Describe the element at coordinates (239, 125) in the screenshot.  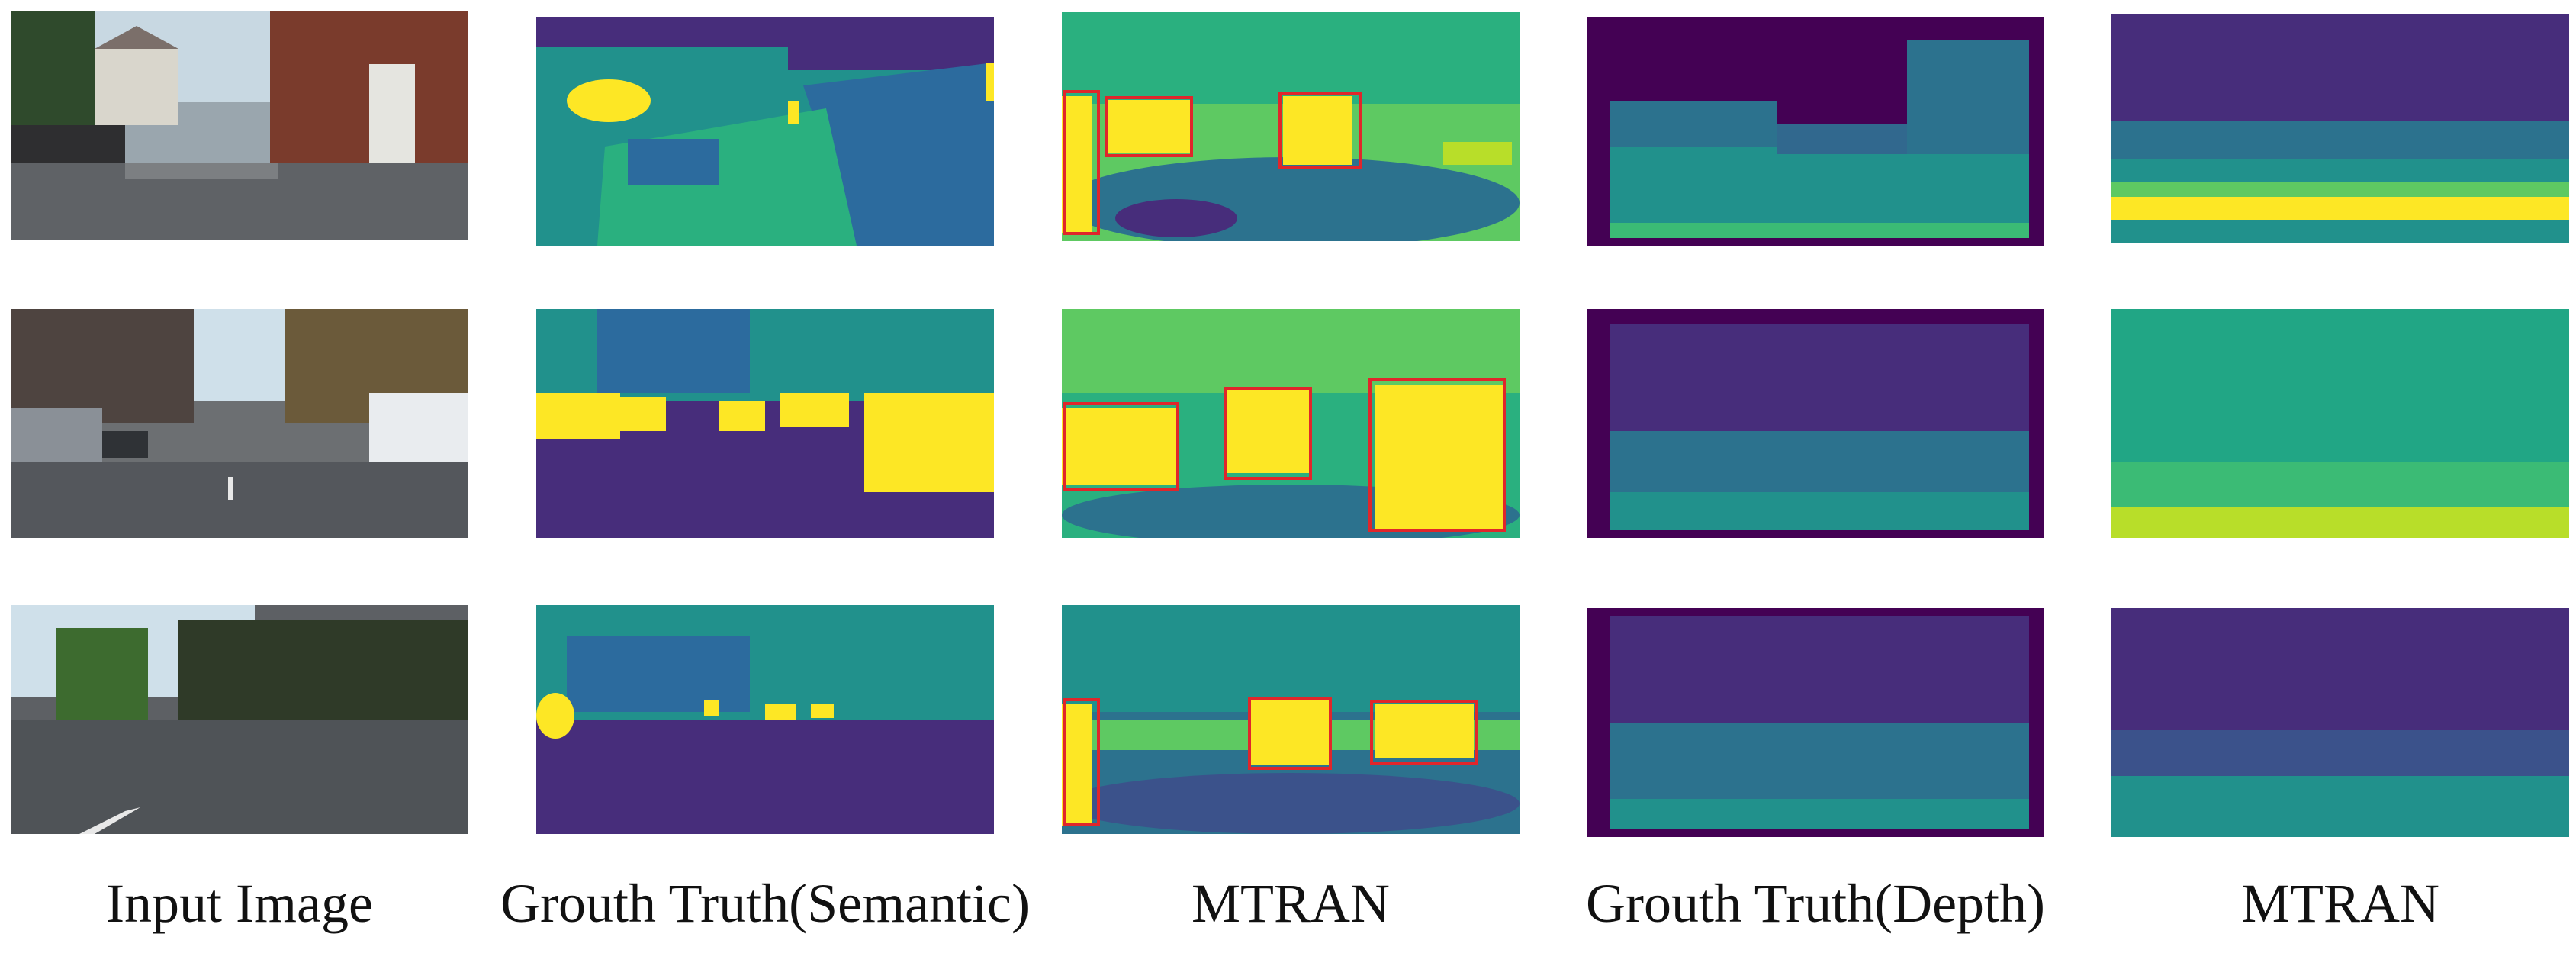
I see `row1-input-image` at that location.